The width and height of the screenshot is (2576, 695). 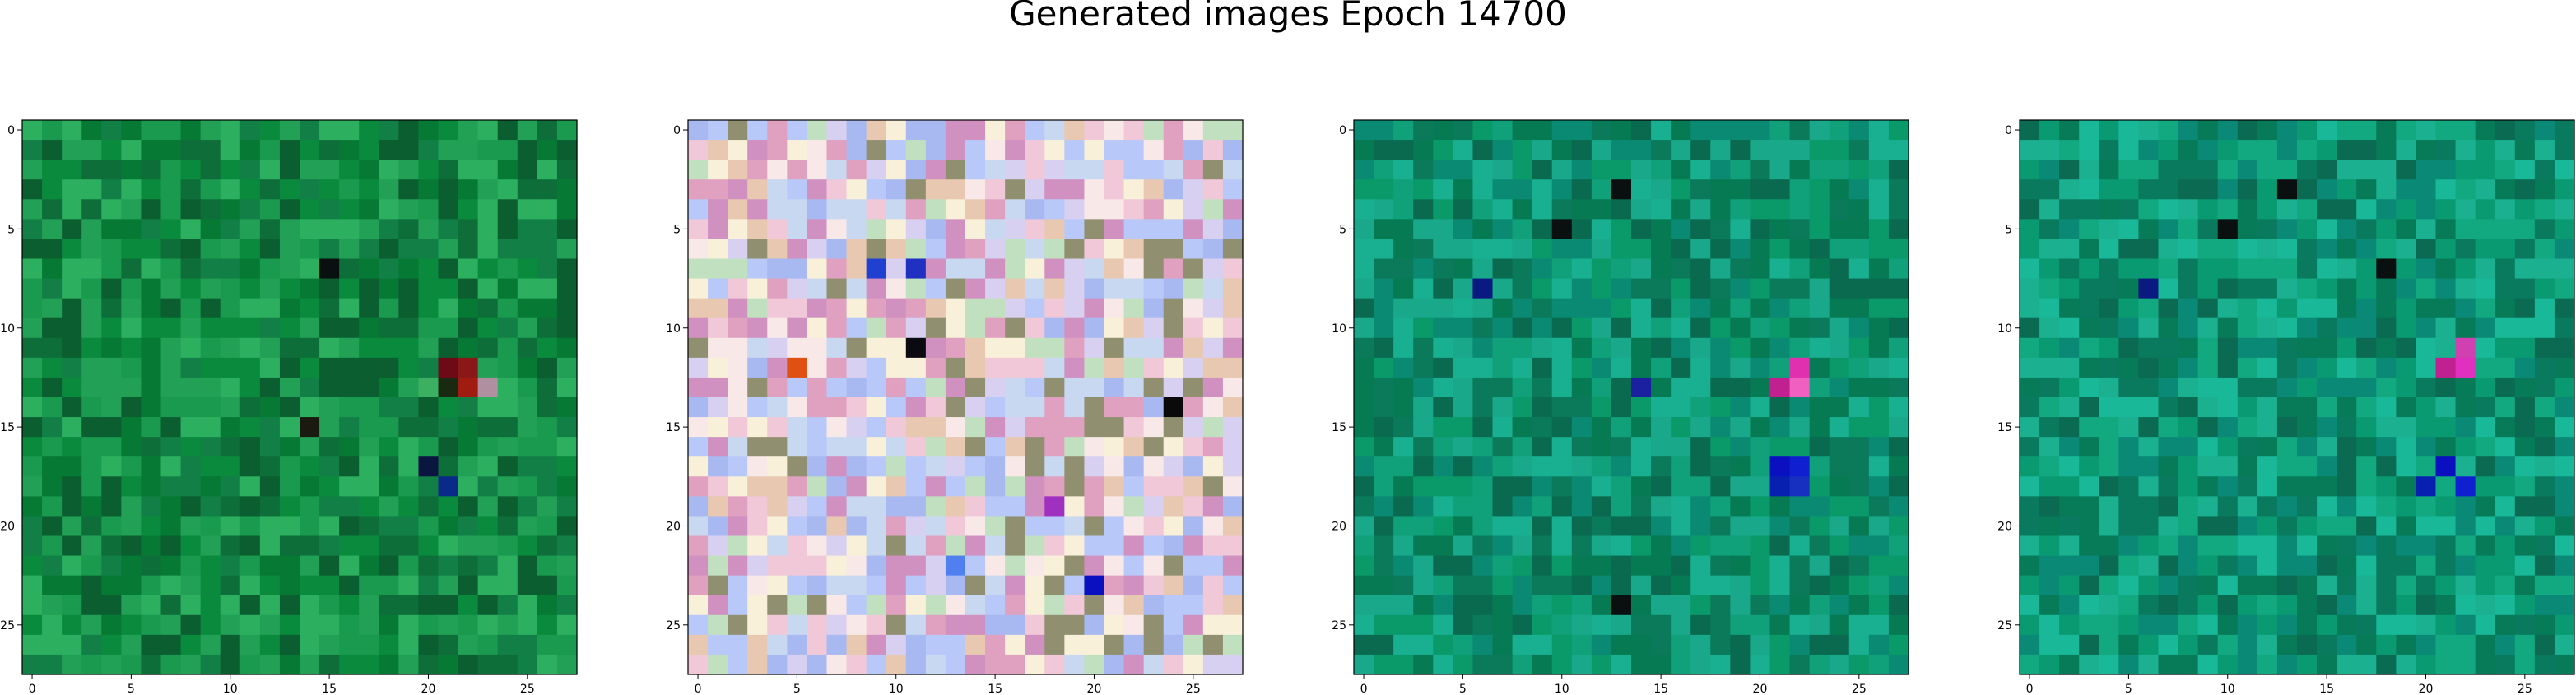 I want to click on x-tick-label: 0, so click(x=698, y=689).